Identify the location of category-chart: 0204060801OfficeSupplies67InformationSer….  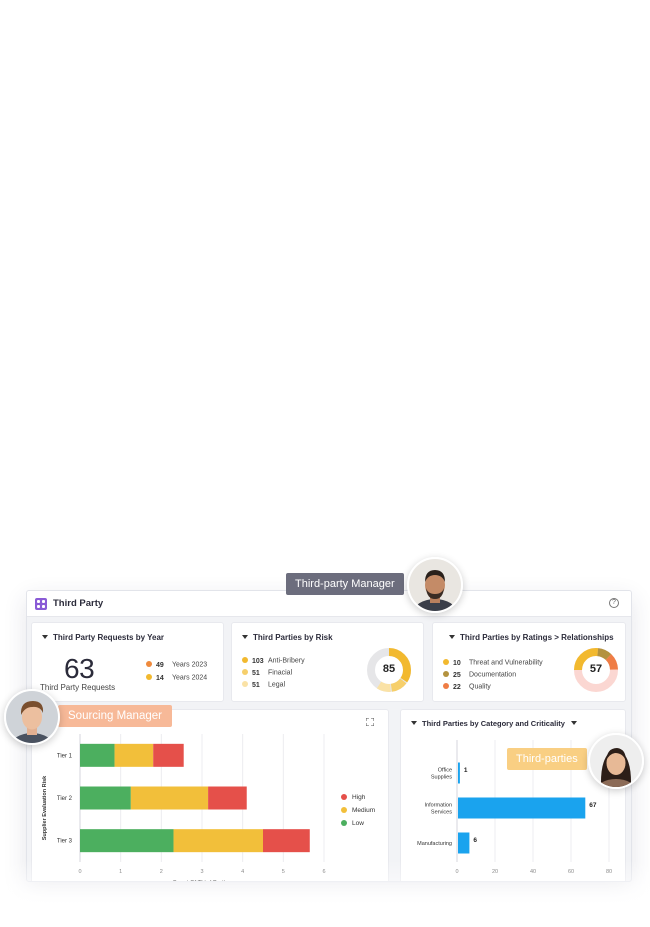
(514, 807).